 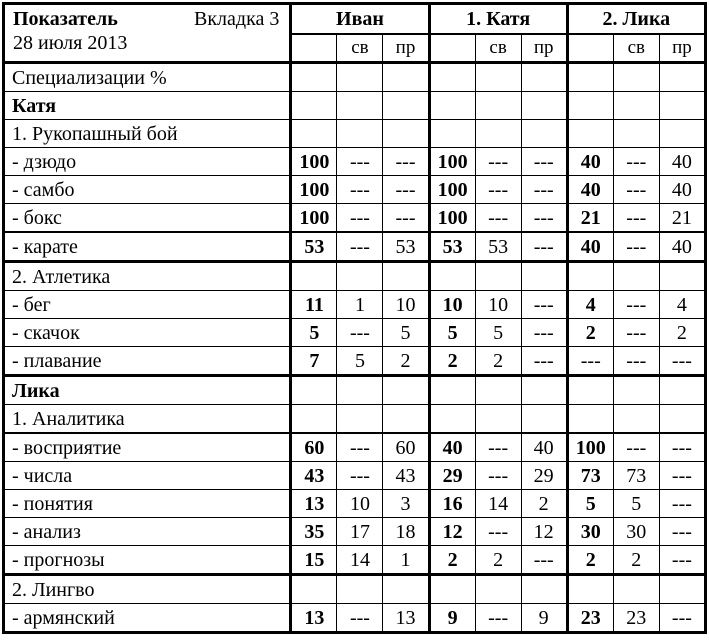 I want to click on table-row: 1. Аналитика, so click(x=354, y=418).